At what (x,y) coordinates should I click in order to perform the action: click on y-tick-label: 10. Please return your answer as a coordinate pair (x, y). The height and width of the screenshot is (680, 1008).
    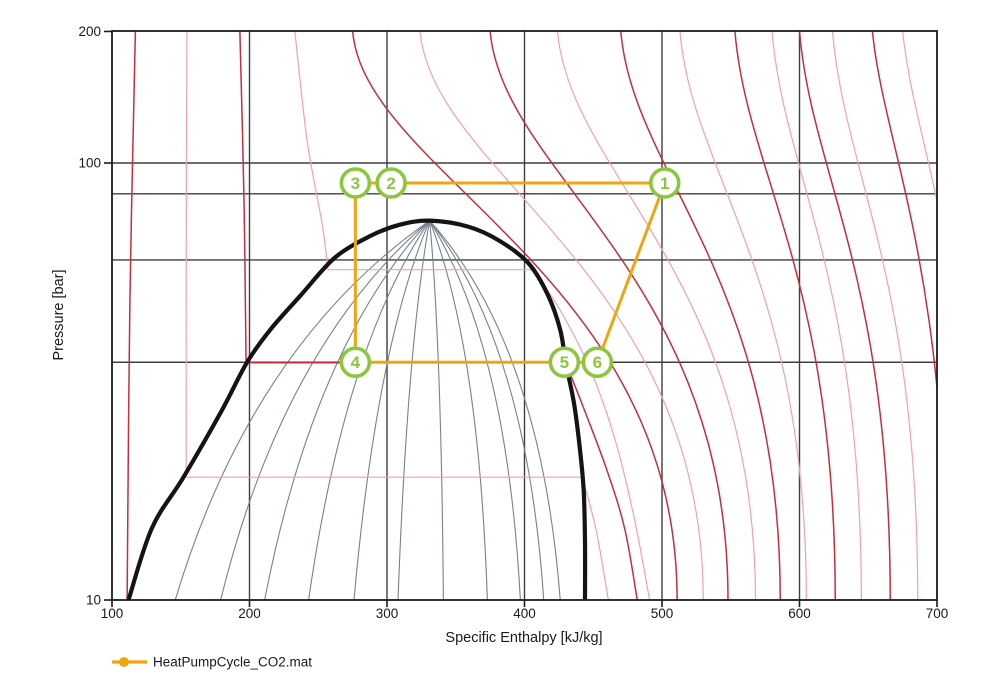
    Looking at the image, I should click on (93, 600).